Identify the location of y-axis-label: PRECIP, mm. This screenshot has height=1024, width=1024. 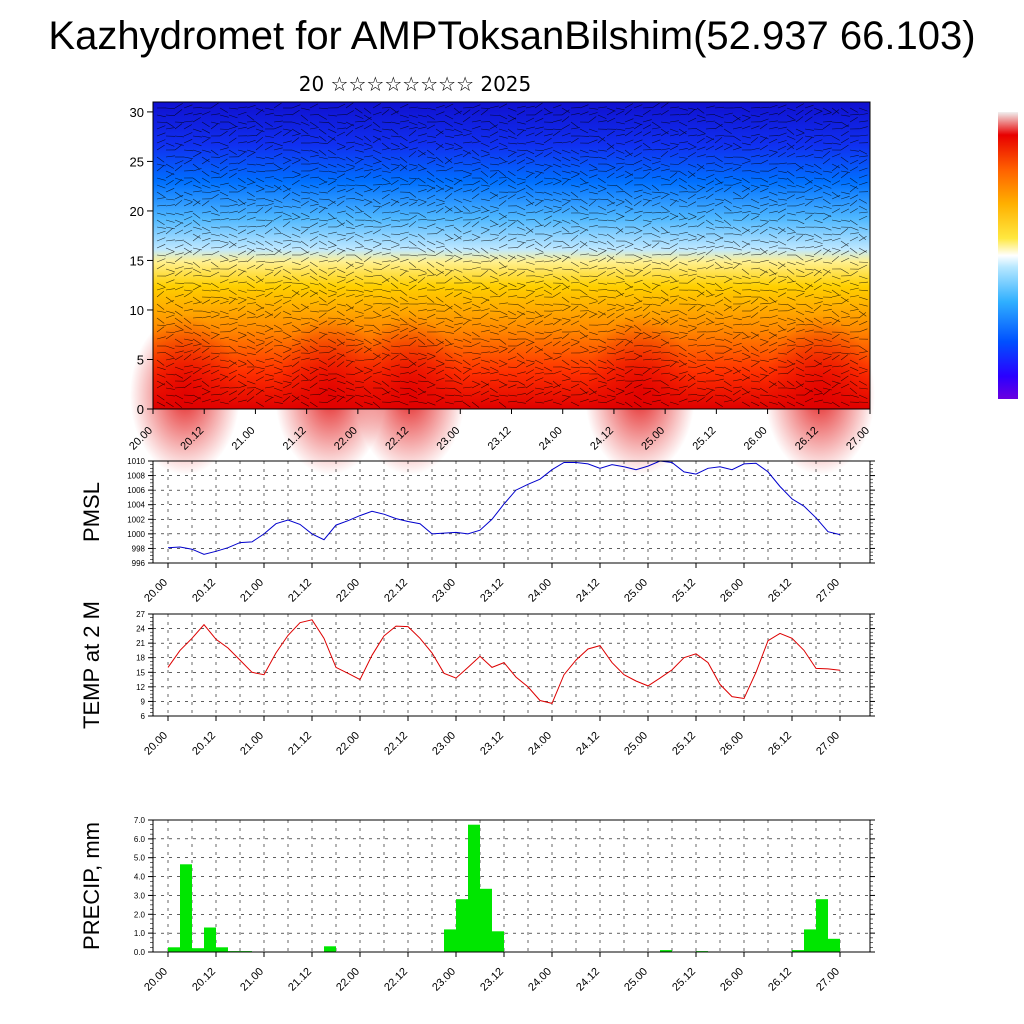
(91, 886).